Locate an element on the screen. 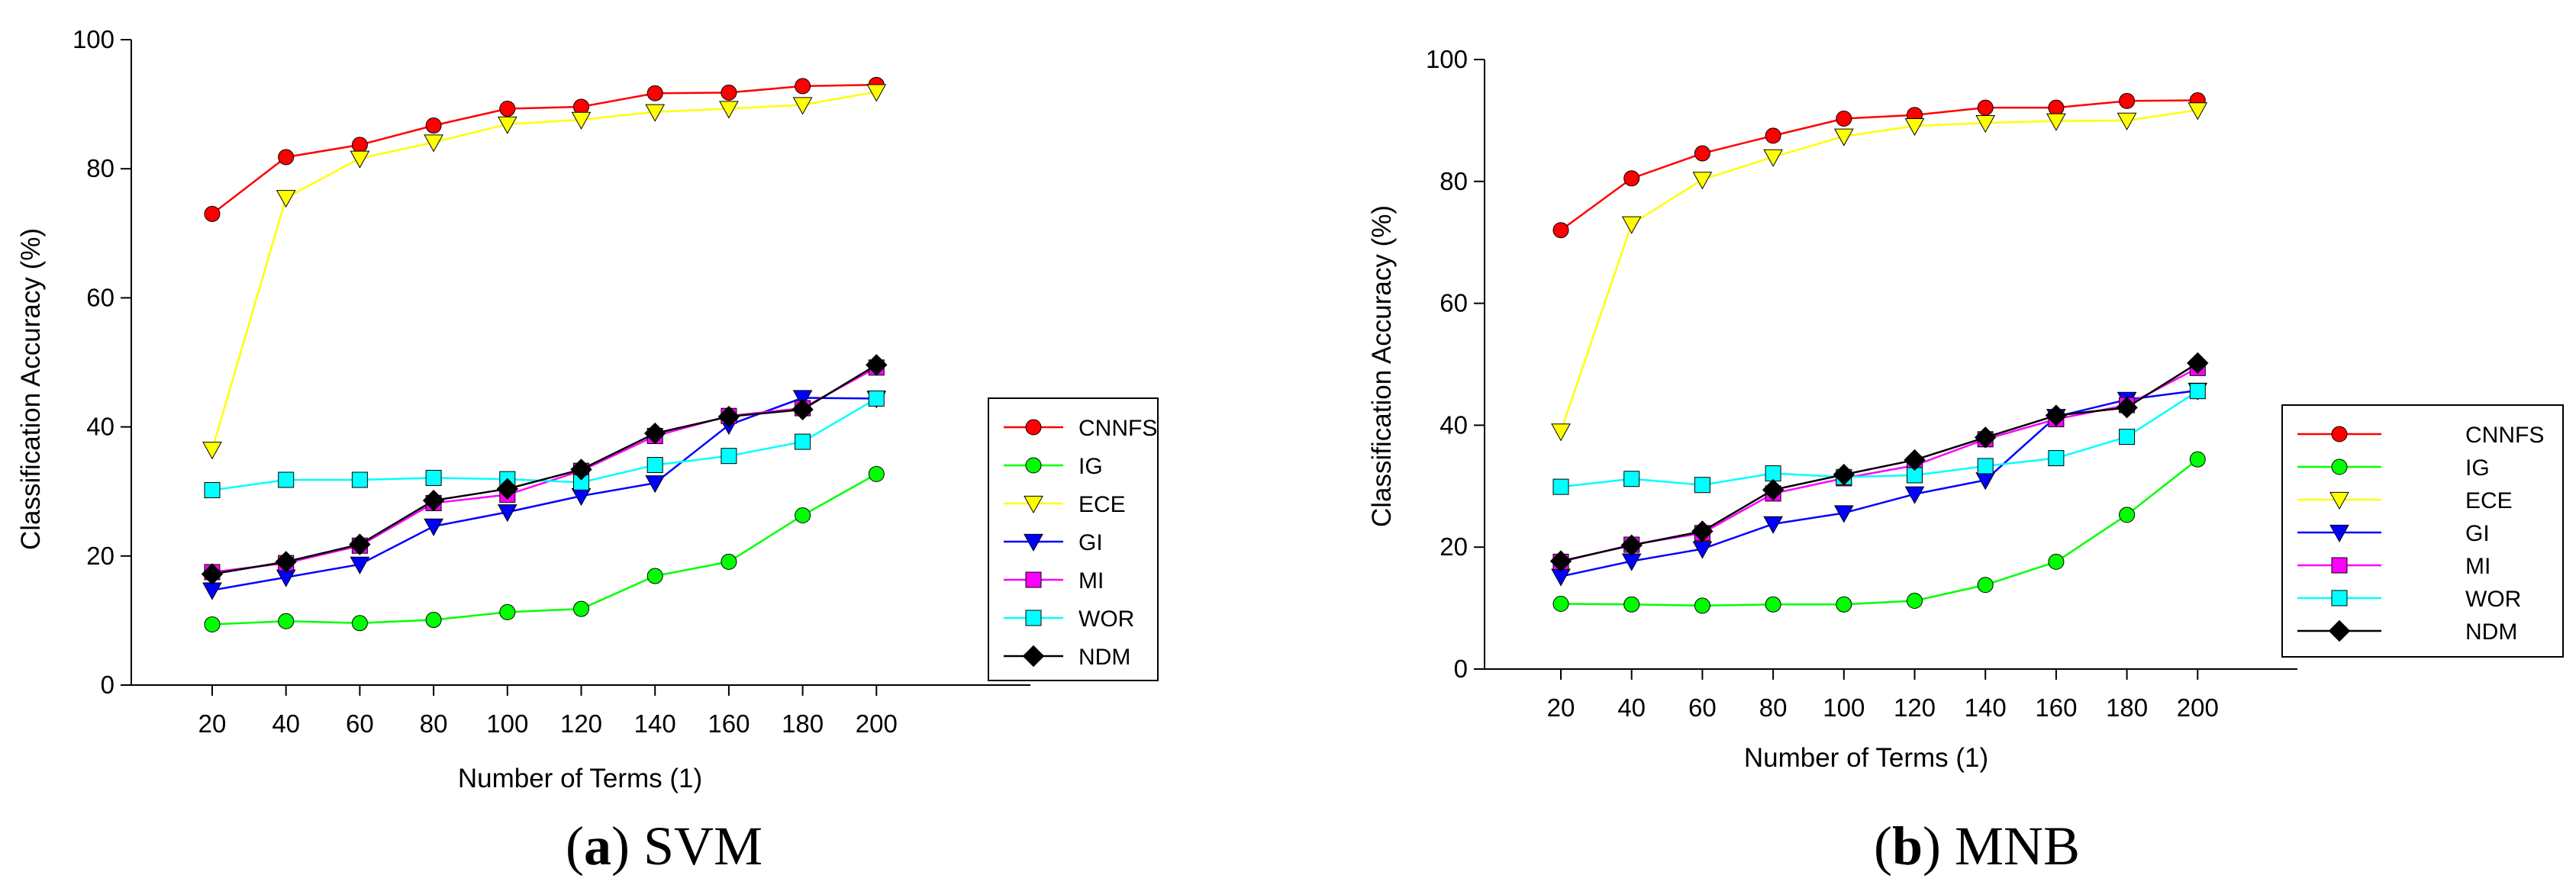 The height and width of the screenshot is (888, 2576). chart-mnb-series-line-ece is located at coordinates (1879, 270).